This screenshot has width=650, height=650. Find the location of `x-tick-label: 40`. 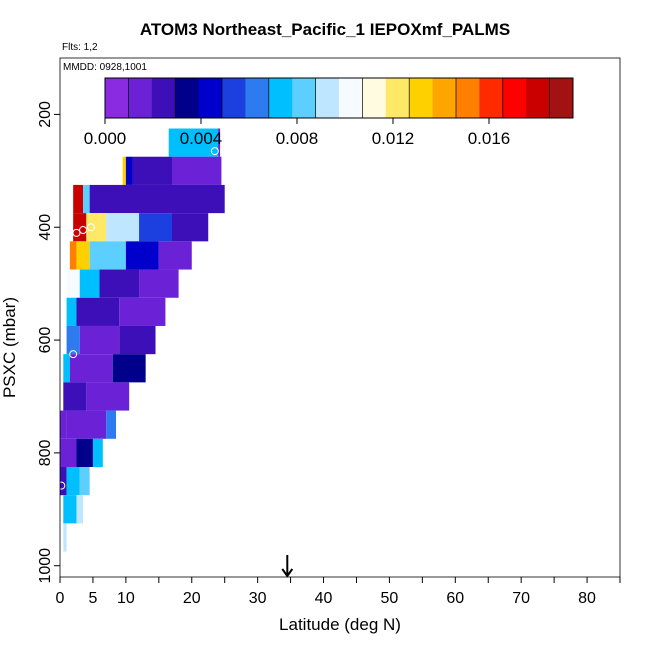

x-tick-label: 40 is located at coordinates (324, 598).